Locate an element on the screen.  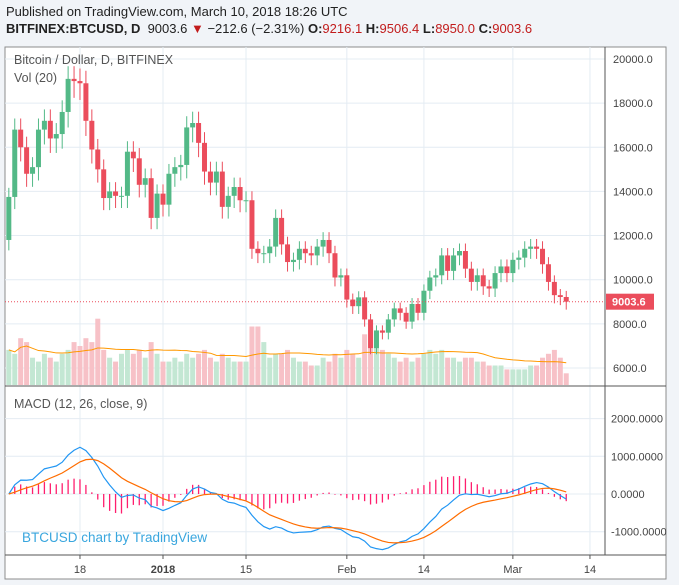
macd-pane is located at coordinates (287, 498).